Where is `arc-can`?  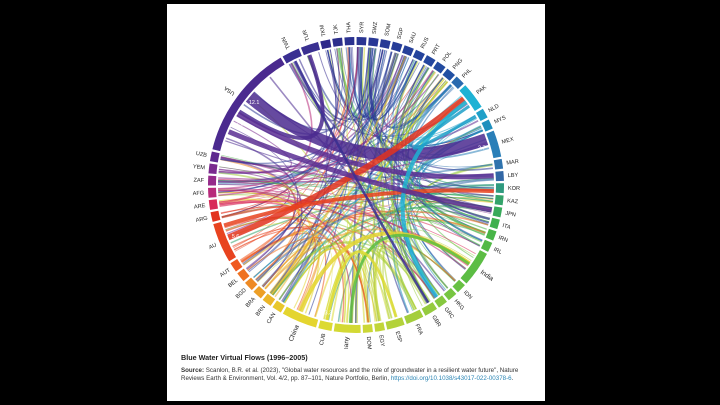 arc-can is located at coordinates (278, 306).